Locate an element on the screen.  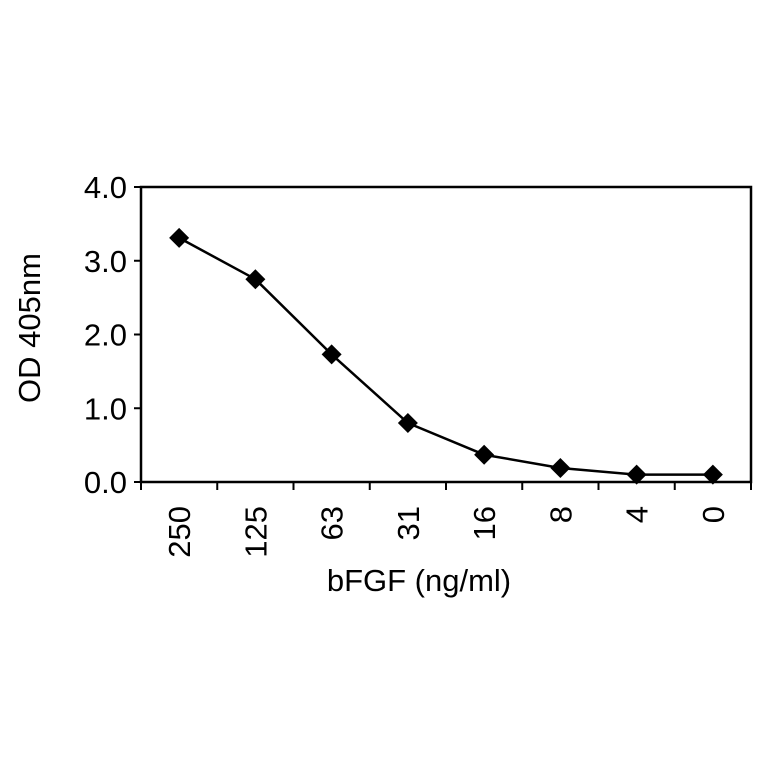
x-tick-label: 16 is located at coordinates (484, 523).